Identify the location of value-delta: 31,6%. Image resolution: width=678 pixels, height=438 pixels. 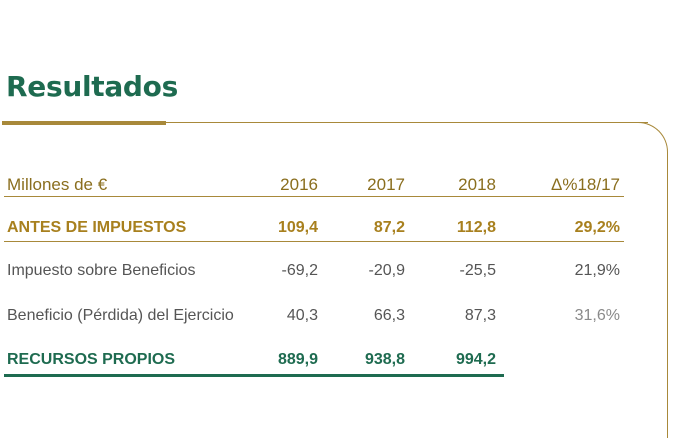
(597, 315).